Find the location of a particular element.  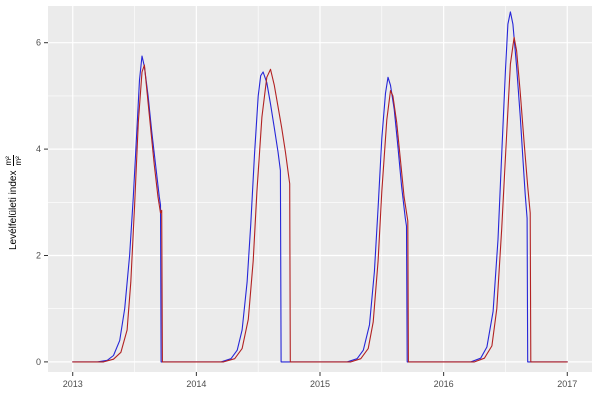

y-tick-label: 6 is located at coordinates (38, 43).